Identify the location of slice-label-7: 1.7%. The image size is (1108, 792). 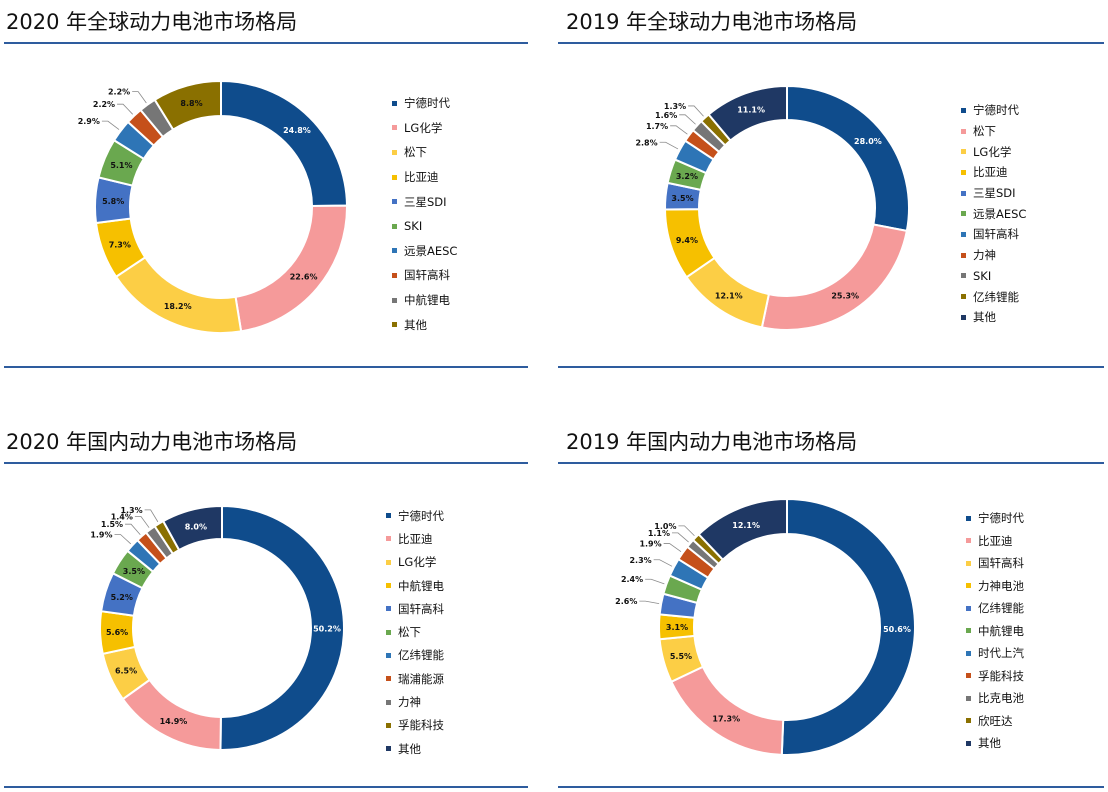
(657, 126).